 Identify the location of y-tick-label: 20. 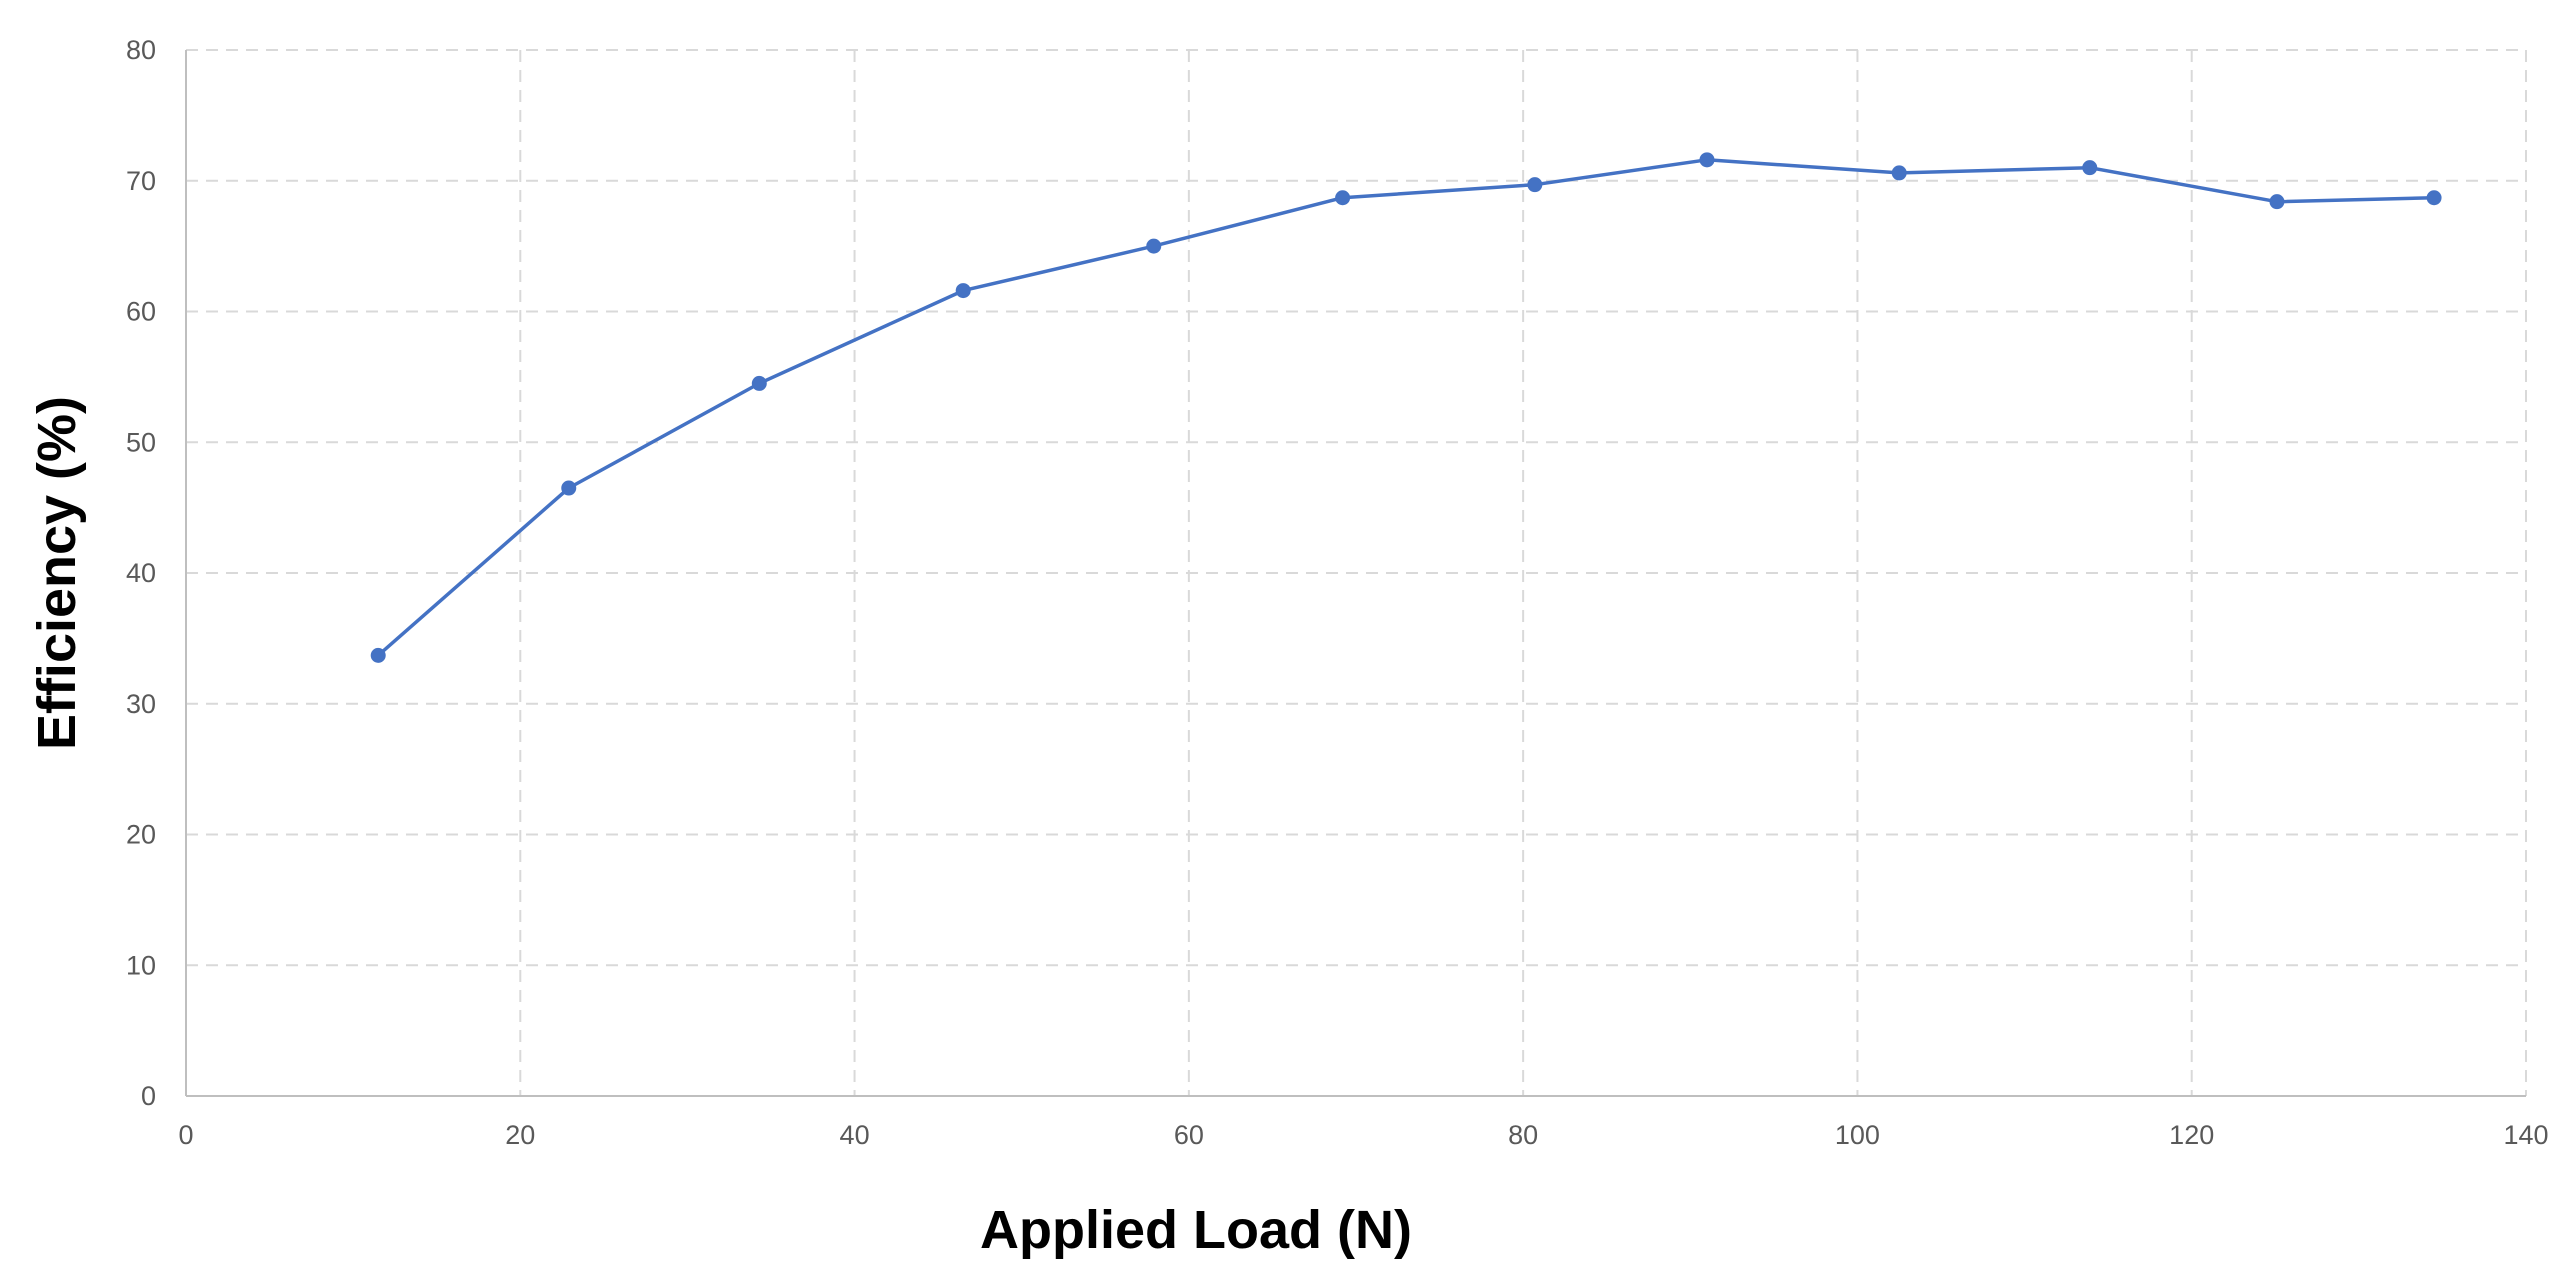
(141, 835).